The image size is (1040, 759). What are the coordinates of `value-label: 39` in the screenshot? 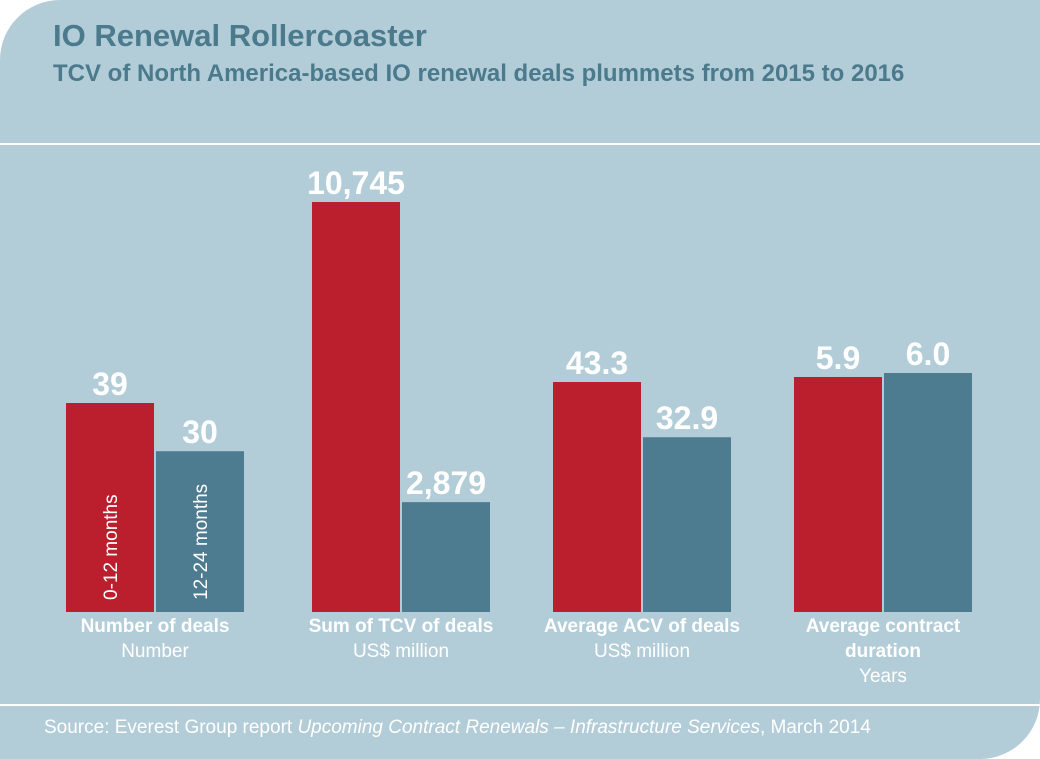 It's located at (110, 384).